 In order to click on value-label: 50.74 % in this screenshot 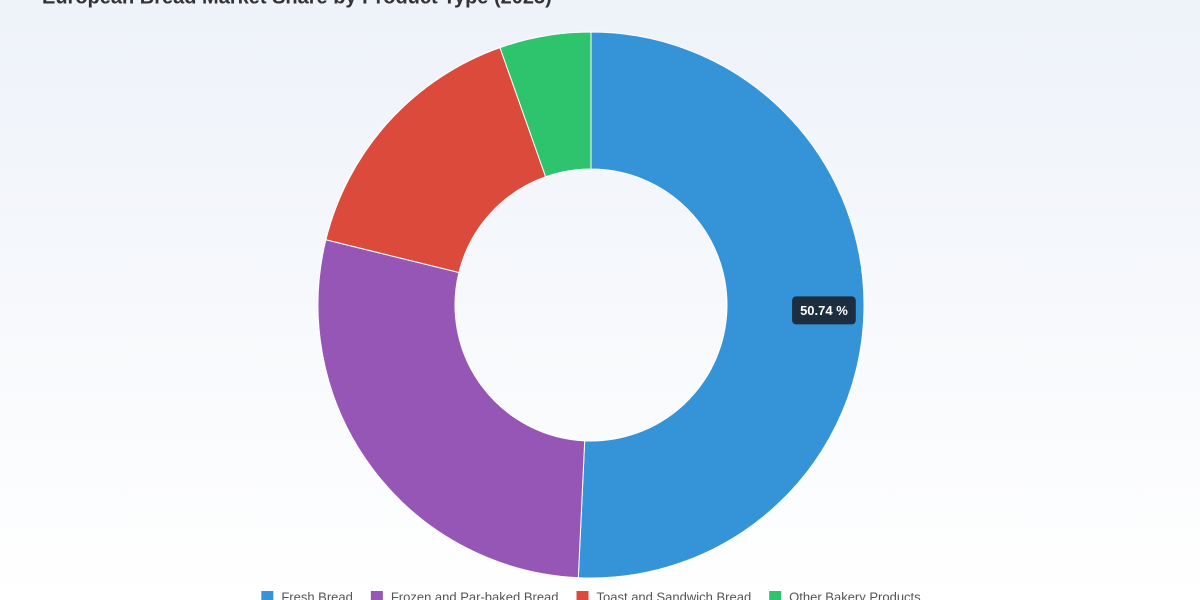, I will do `click(824, 310)`.